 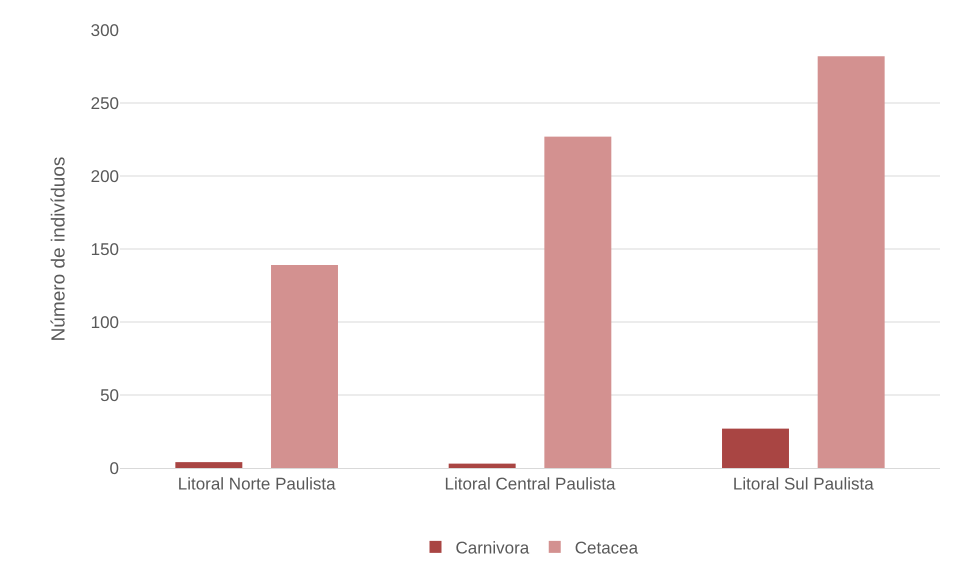 What do you see at coordinates (257, 484) in the screenshot?
I see `x-tick-label: Litoral Norte Paulista` at bounding box center [257, 484].